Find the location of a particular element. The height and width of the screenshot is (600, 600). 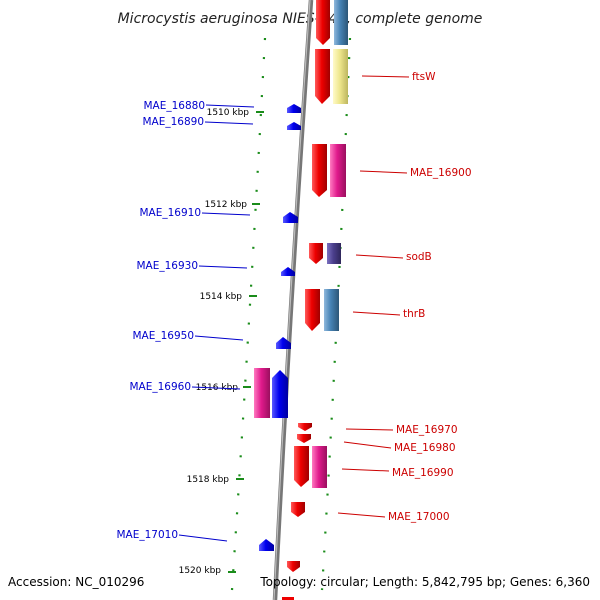

gene-MAE_16960-magenta is located at coordinates (262, 393).